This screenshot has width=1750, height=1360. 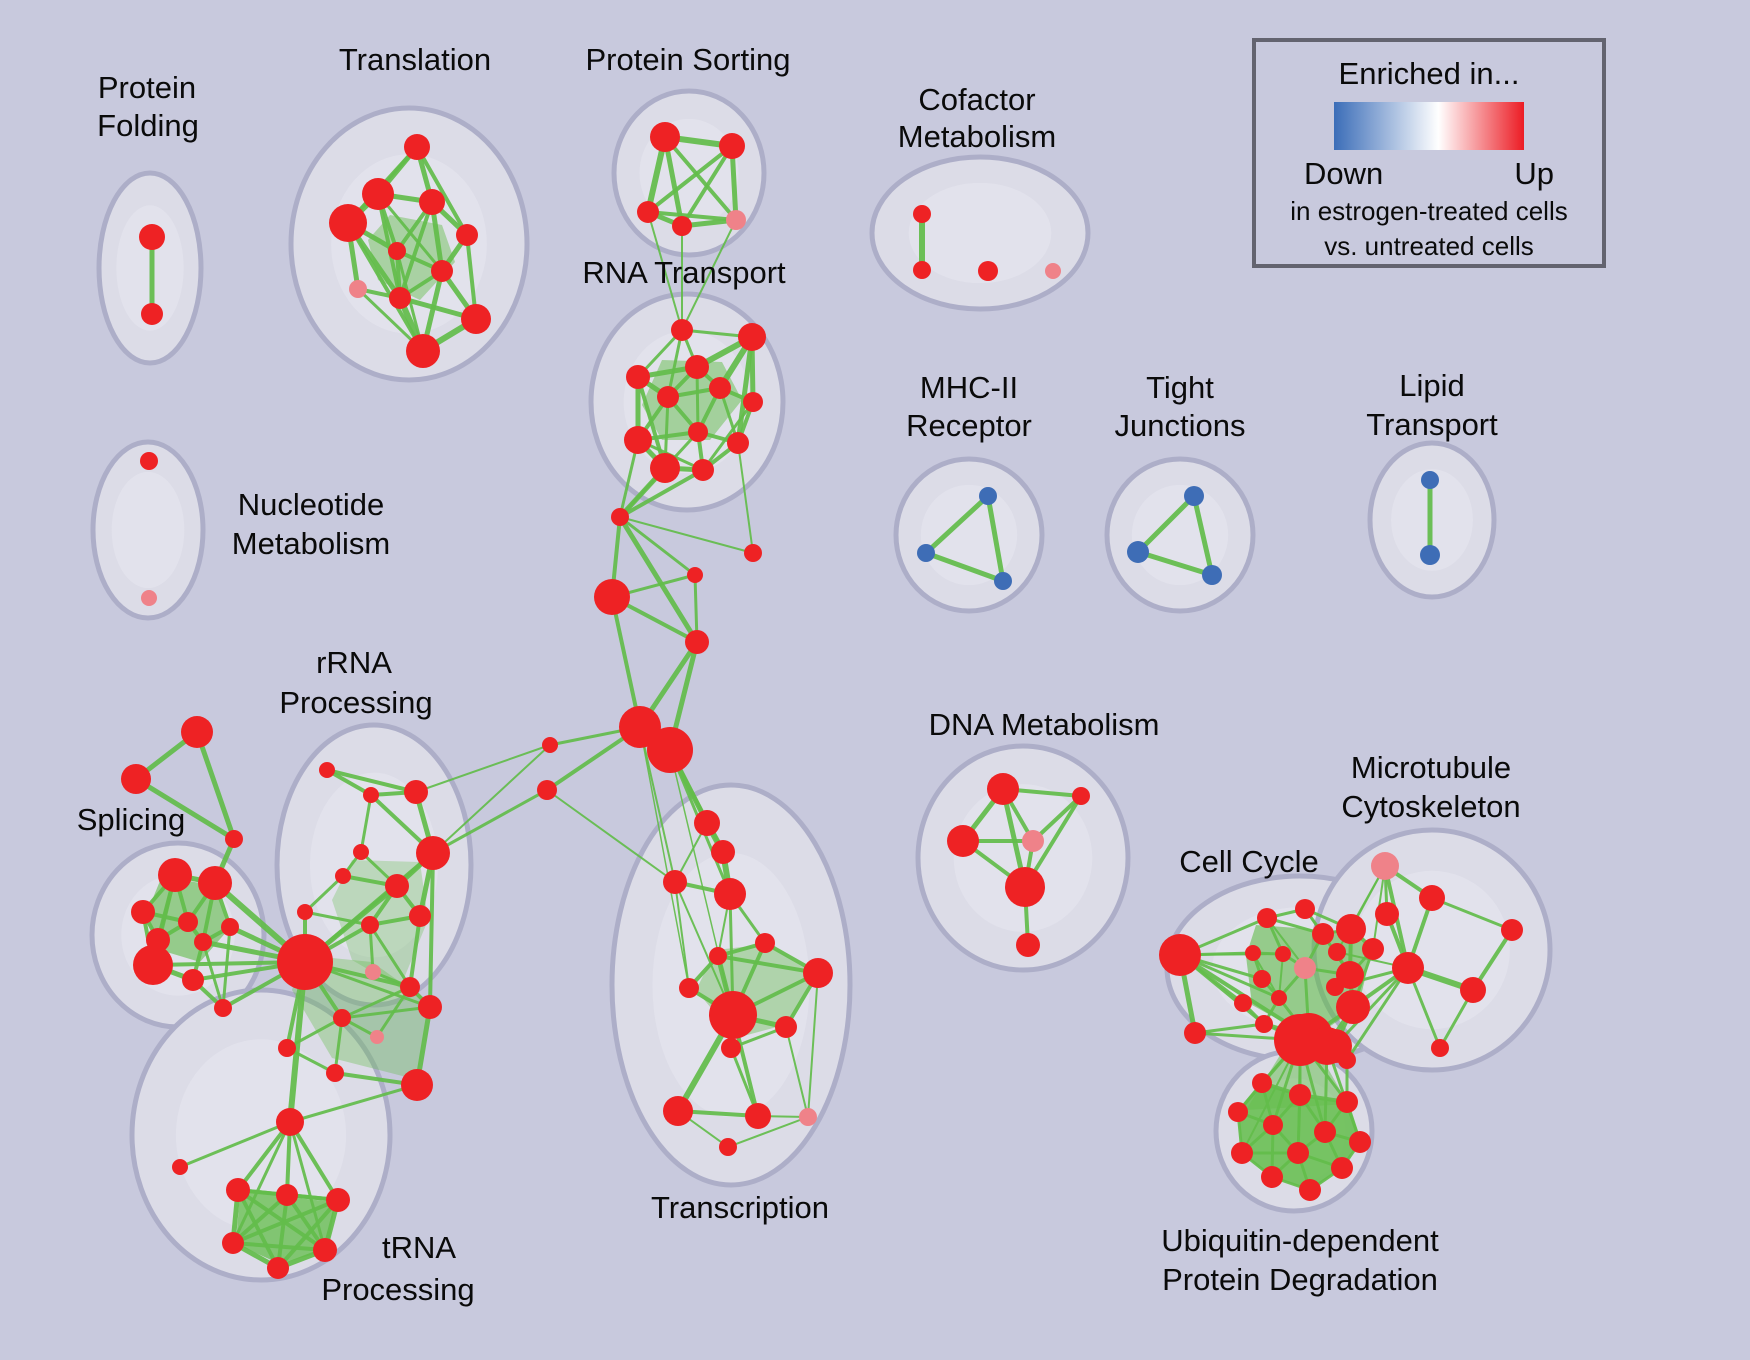 What do you see at coordinates (1253, 953) in the screenshot?
I see `gene-set-node-cc5` at bounding box center [1253, 953].